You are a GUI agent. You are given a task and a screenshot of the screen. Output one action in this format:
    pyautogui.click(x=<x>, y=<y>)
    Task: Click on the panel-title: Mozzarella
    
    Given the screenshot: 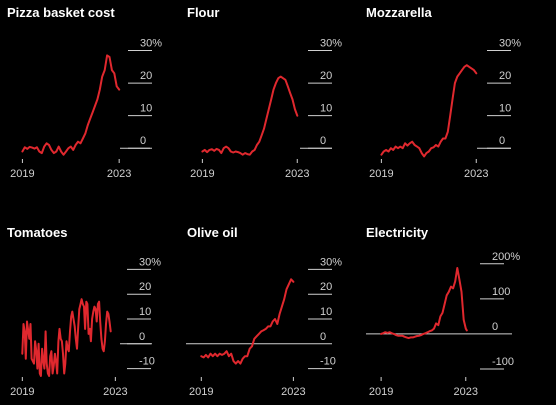 What is the action you would take?
    pyautogui.click(x=399, y=12)
    